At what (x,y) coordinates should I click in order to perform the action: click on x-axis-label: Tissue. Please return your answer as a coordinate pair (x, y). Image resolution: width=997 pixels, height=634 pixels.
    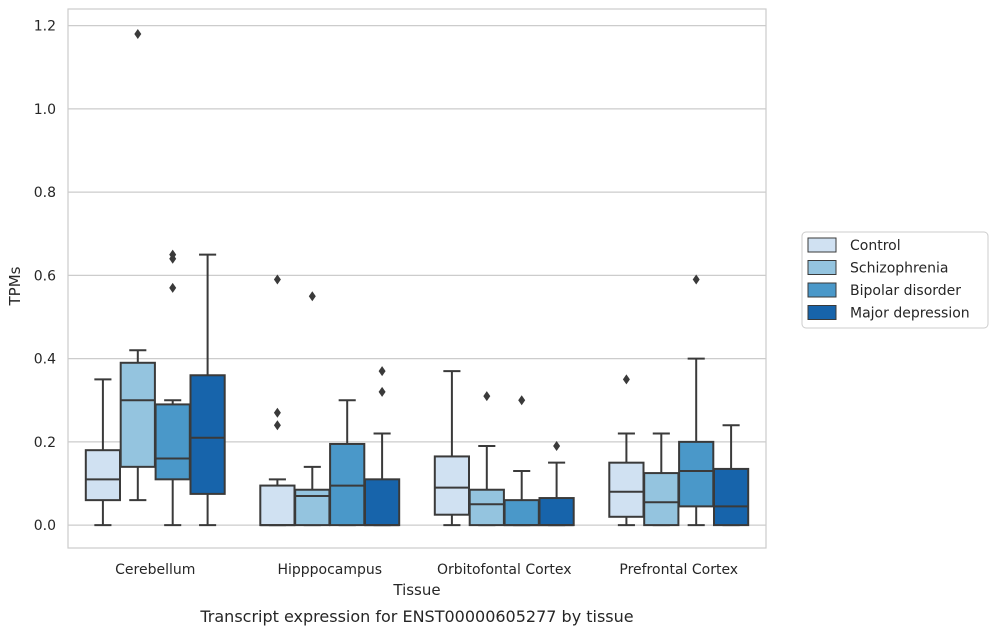
    Looking at the image, I should click on (416, 590).